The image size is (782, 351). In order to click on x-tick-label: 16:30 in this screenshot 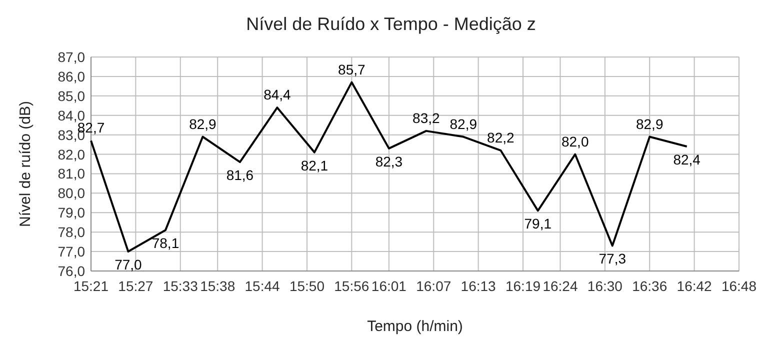, I will do `click(605, 286)`.